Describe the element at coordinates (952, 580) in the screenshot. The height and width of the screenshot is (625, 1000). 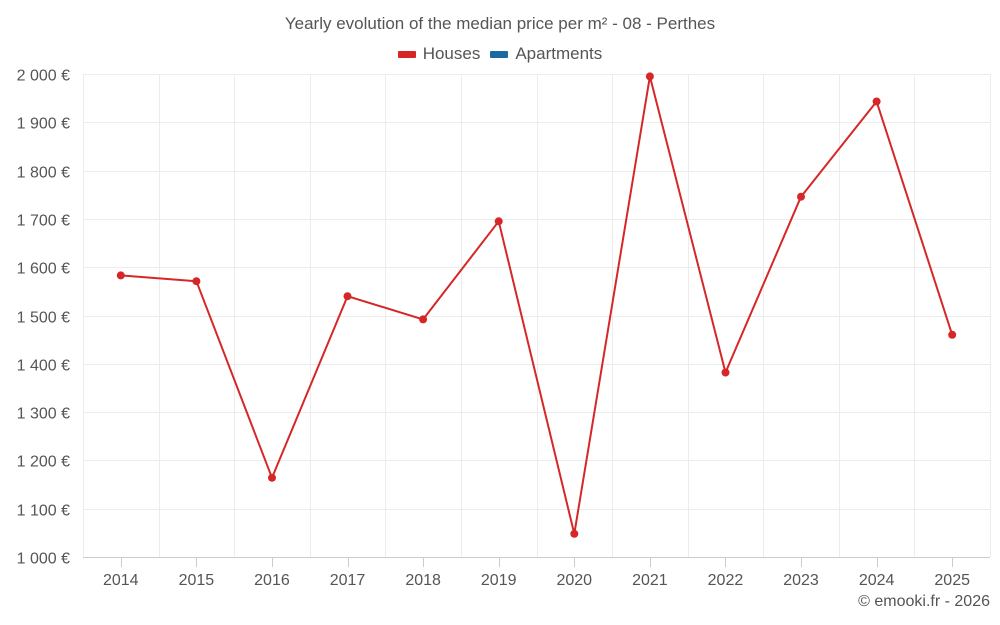
I see `x-tick-label: 2025` at that location.